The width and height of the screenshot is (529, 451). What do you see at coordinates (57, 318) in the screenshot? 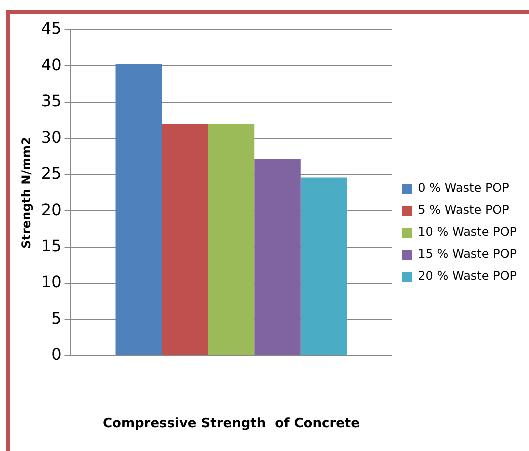
I see `y-tick-label: 5` at bounding box center [57, 318].